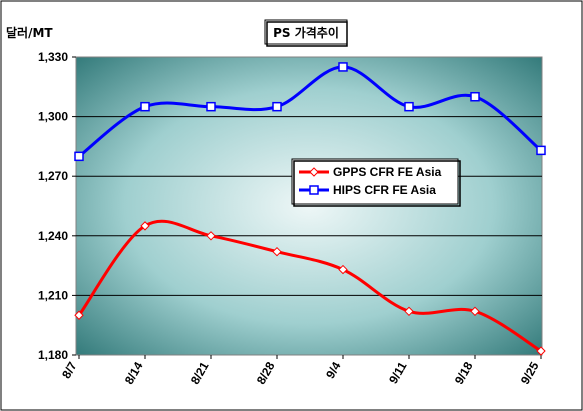 Image resolution: width=583 pixels, height=411 pixels. I want to click on y-tick-label: 1,180, so click(53, 355).